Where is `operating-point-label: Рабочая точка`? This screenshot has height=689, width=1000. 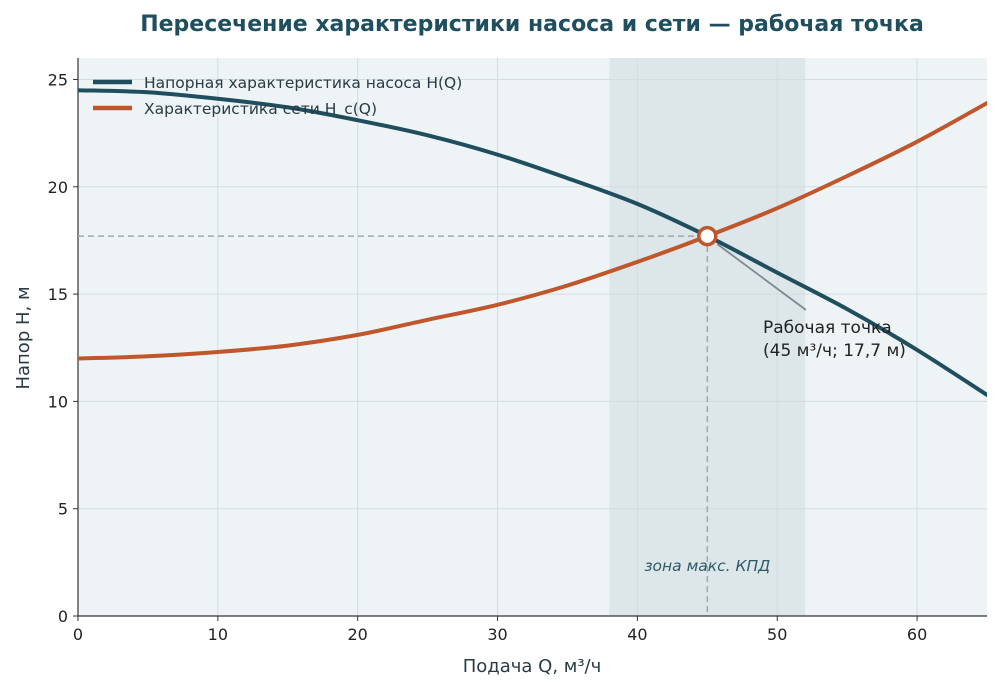 operating-point-label: Рабочая точка is located at coordinates (827, 328).